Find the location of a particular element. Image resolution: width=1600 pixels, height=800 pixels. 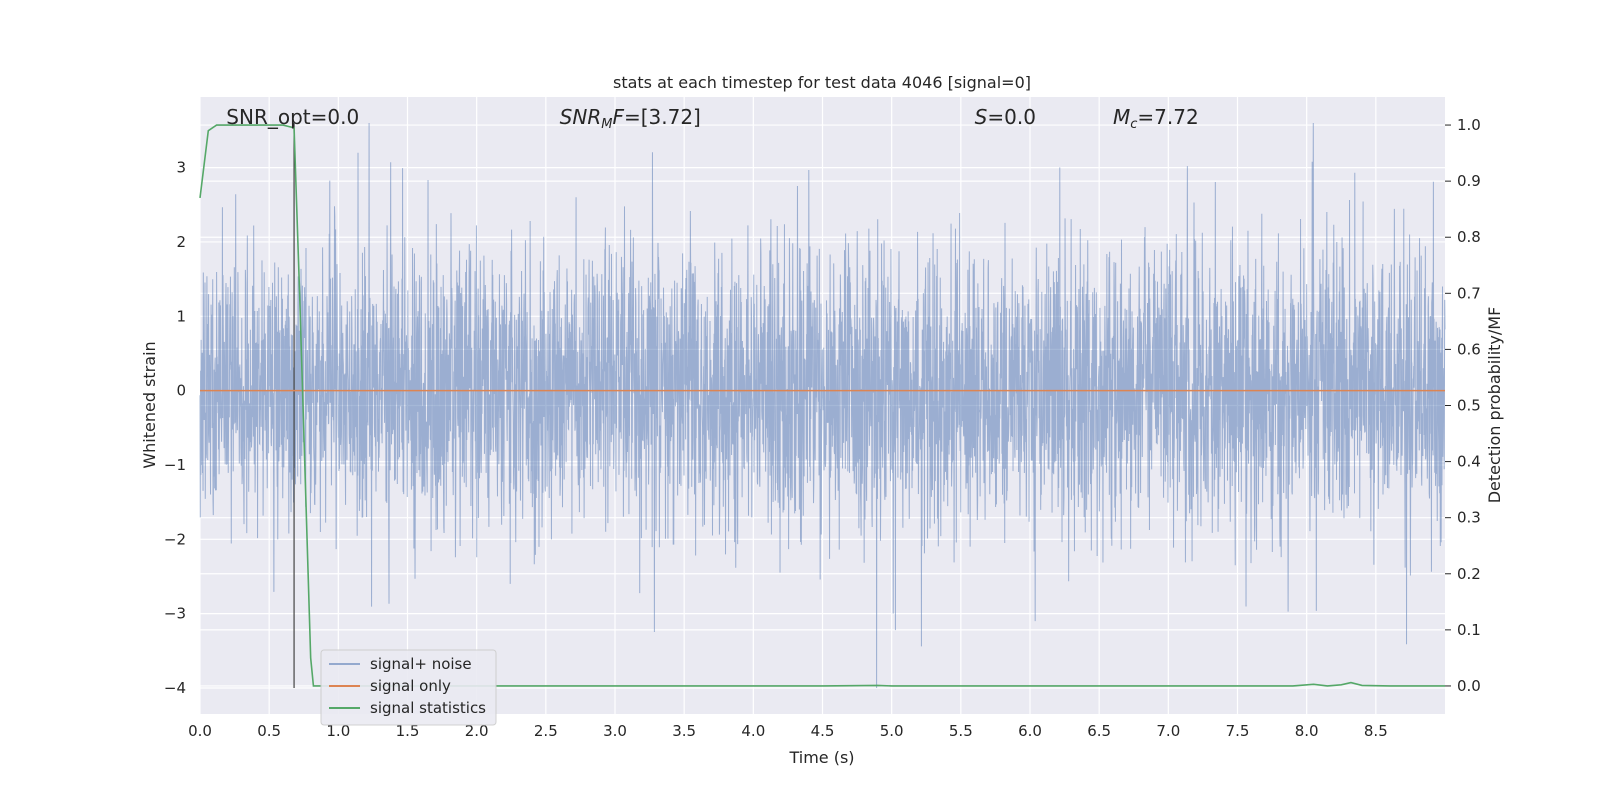

x-tick-label: 4.0 is located at coordinates (753, 731).